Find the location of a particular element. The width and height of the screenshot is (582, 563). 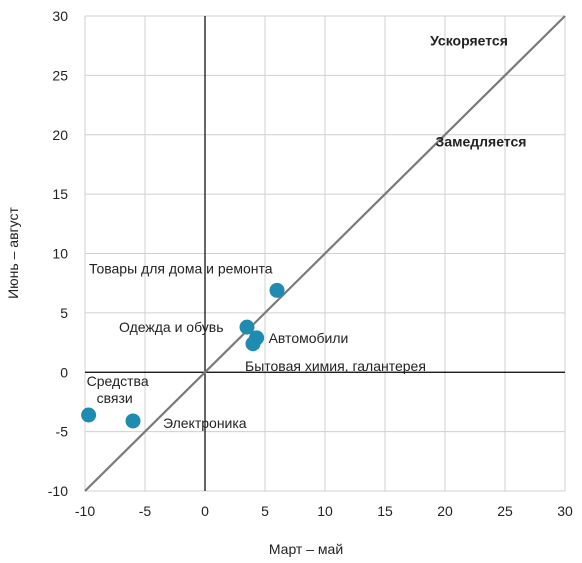

y-tick-label: -5 is located at coordinates (62, 432).